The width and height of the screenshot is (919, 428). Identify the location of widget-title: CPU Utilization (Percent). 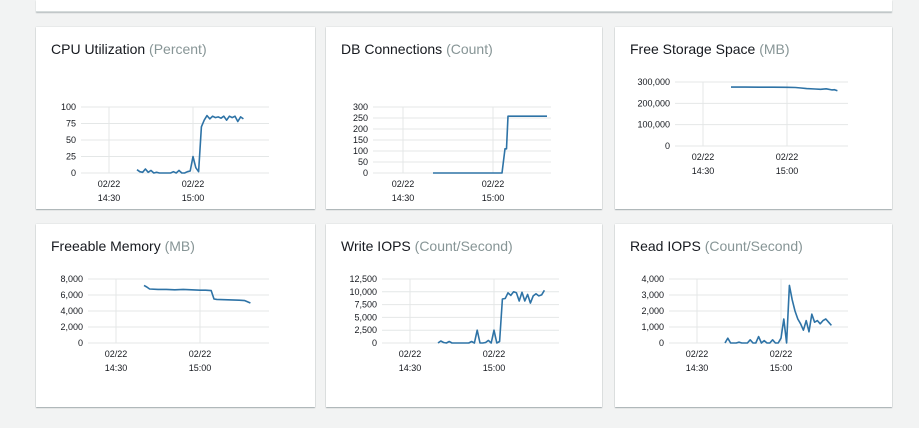
(129, 49).